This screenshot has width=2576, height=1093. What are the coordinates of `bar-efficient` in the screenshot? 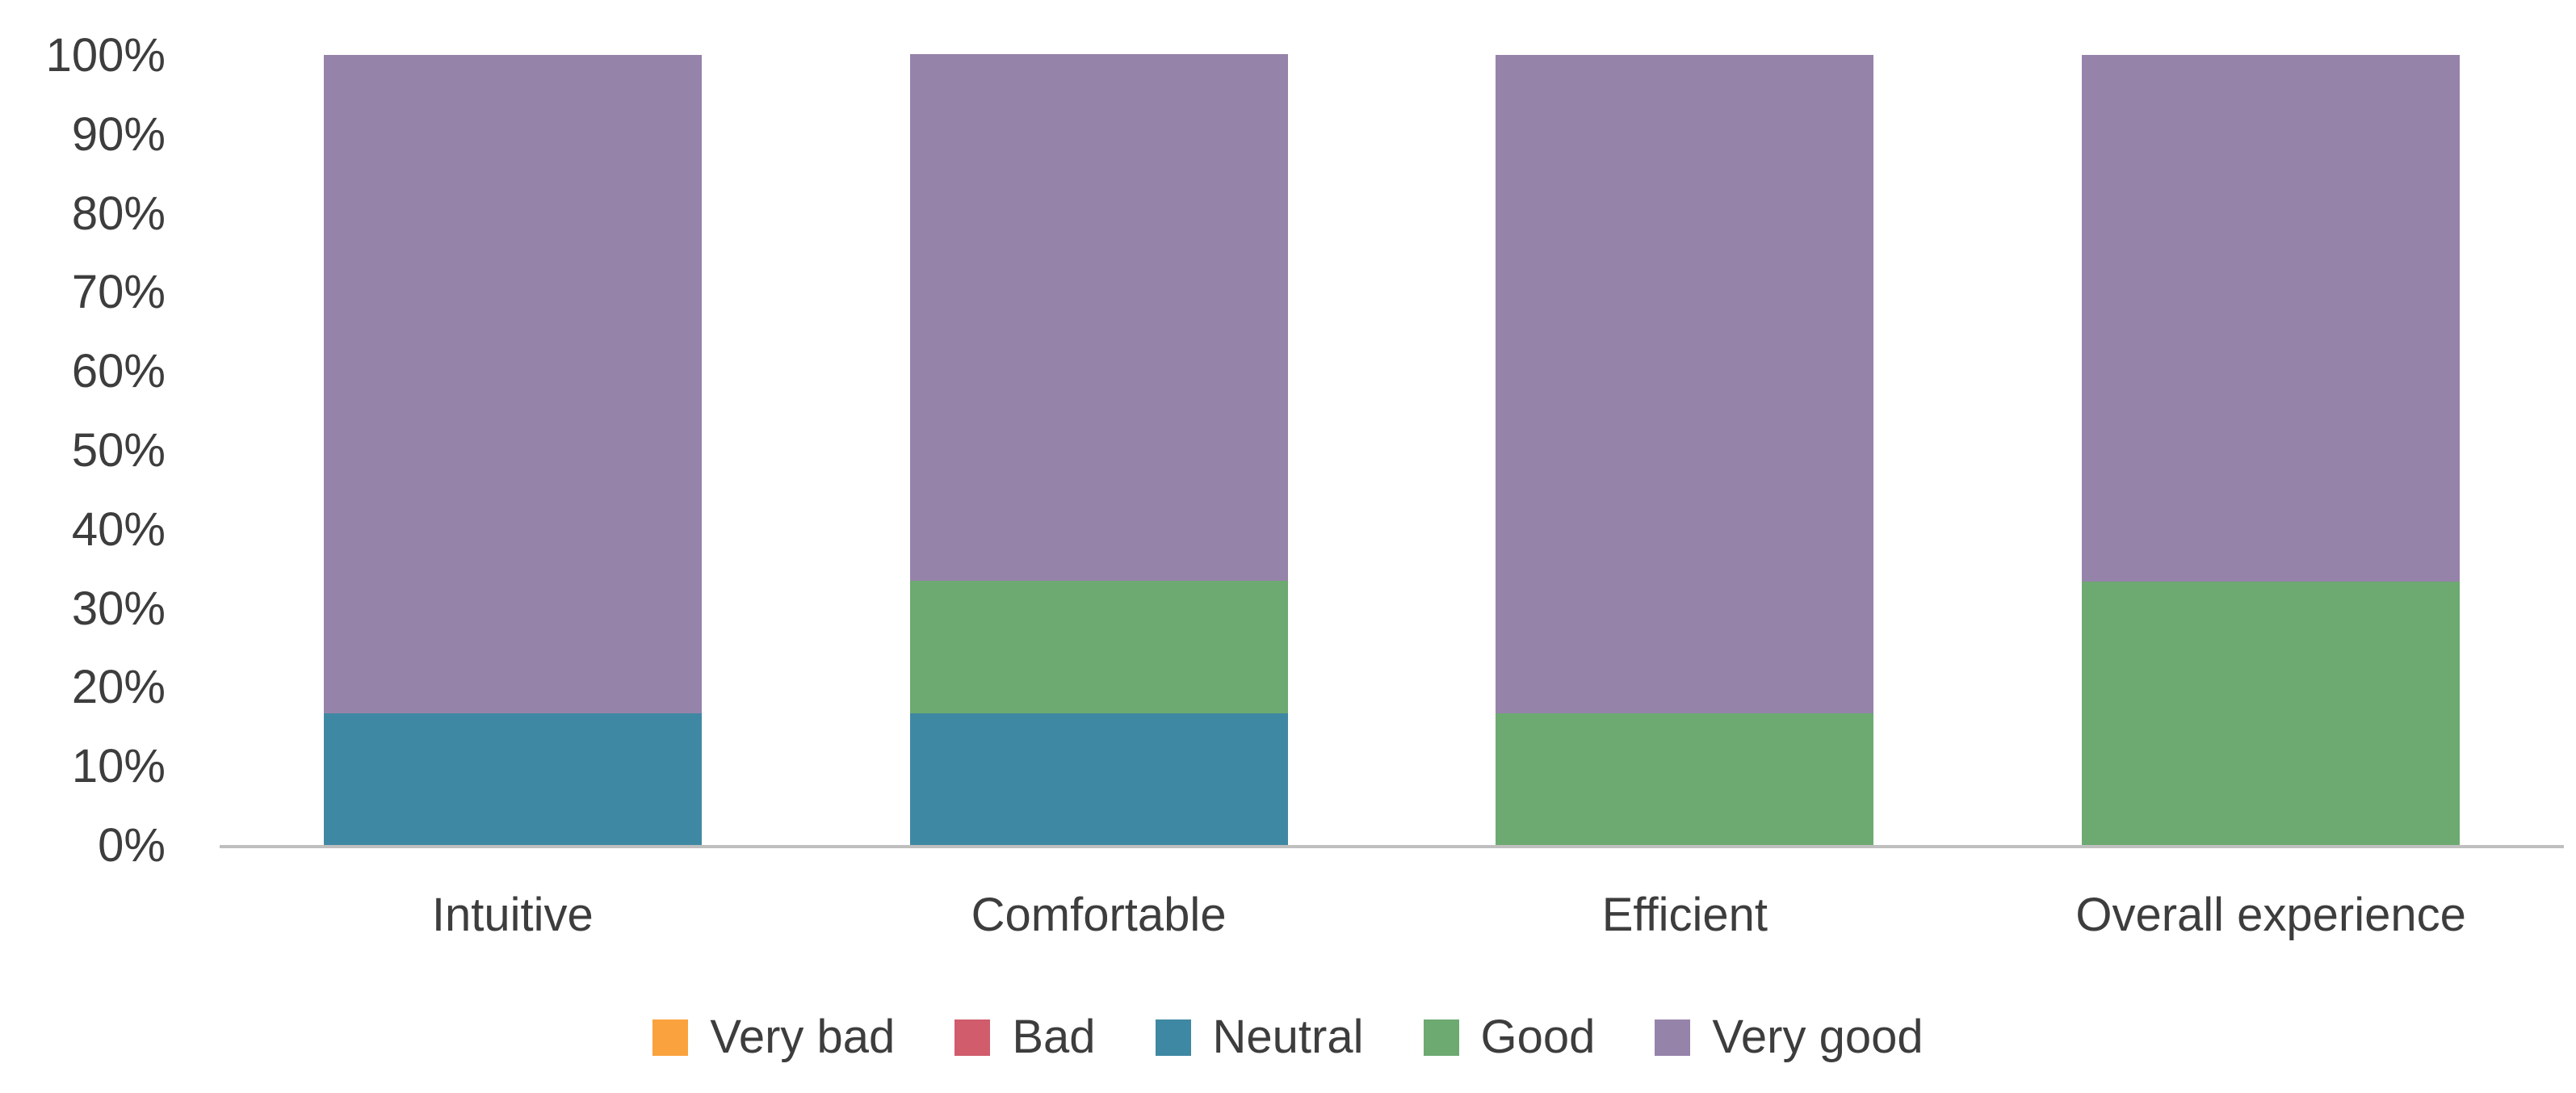 It's located at (1685, 450).